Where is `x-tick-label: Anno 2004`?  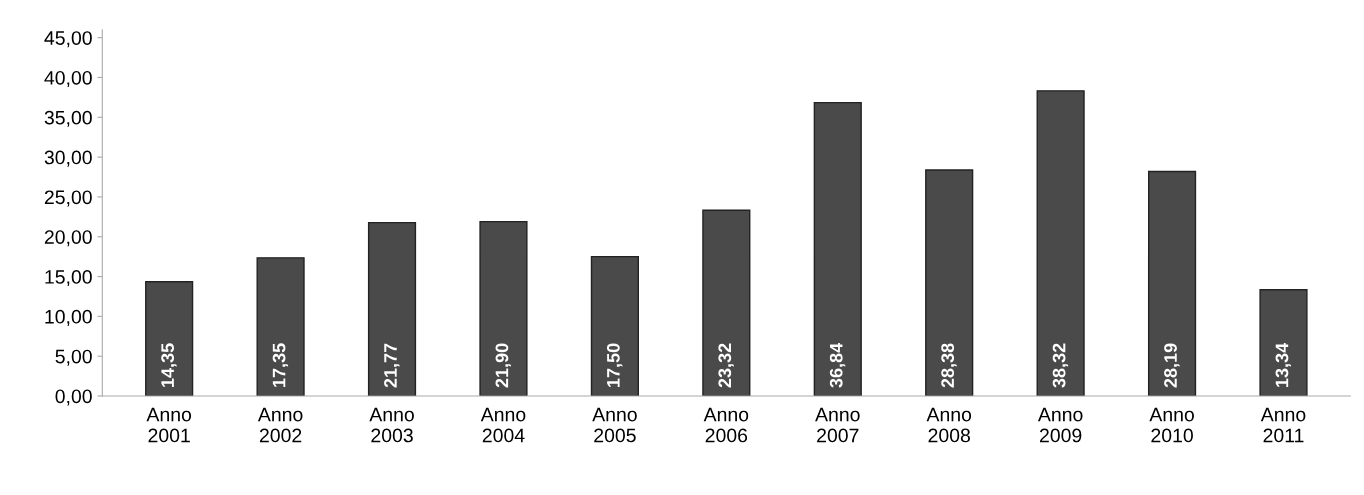
x-tick-label: Anno 2004 is located at coordinates (503, 425).